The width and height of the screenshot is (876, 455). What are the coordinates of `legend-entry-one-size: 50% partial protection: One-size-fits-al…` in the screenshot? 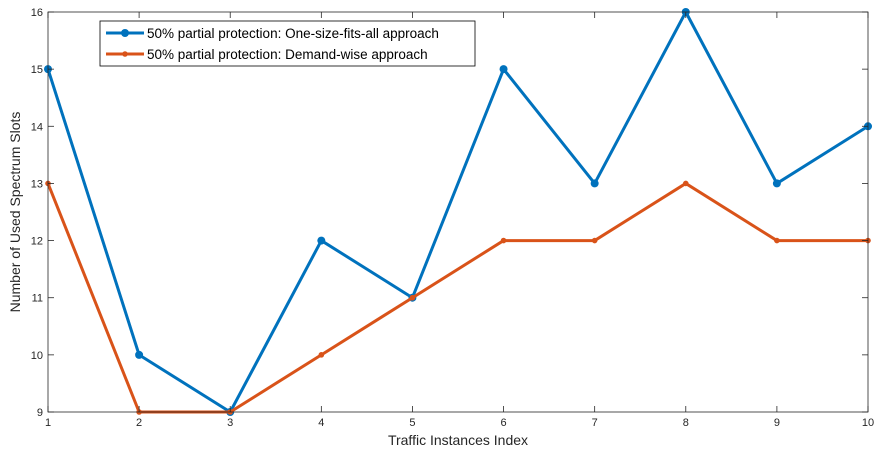 It's located at (272, 33).